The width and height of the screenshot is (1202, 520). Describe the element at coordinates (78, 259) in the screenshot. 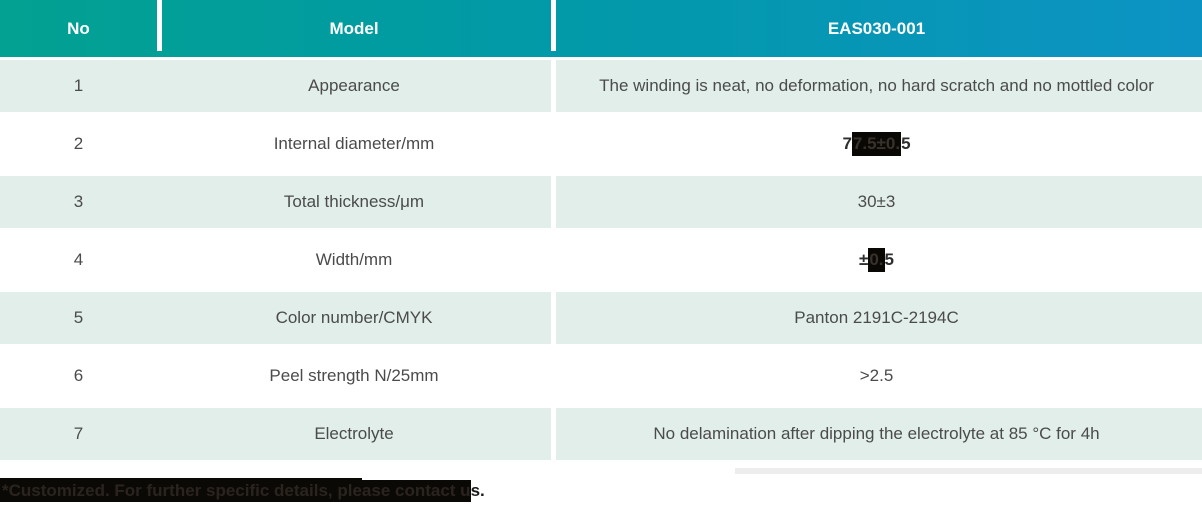

I see `row-no: 4` at that location.